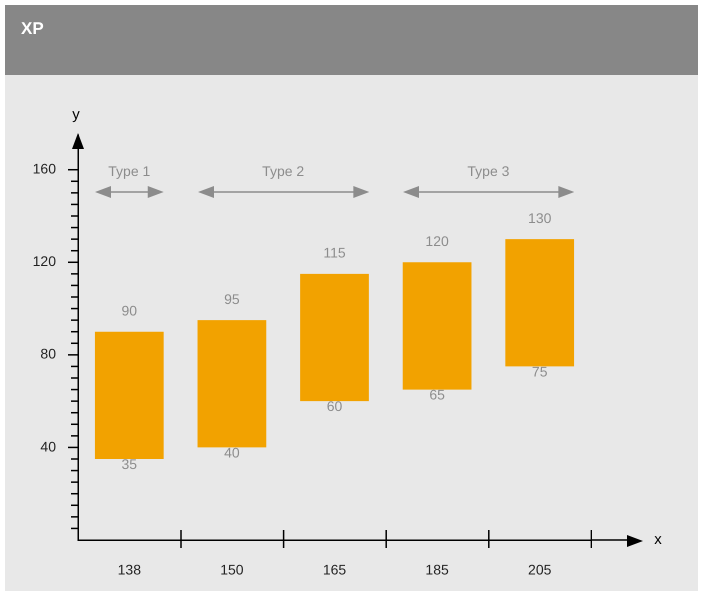 The width and height of the screenshot is (704, 596). I want to click on y-tick-label: 40, so click(48, 446).